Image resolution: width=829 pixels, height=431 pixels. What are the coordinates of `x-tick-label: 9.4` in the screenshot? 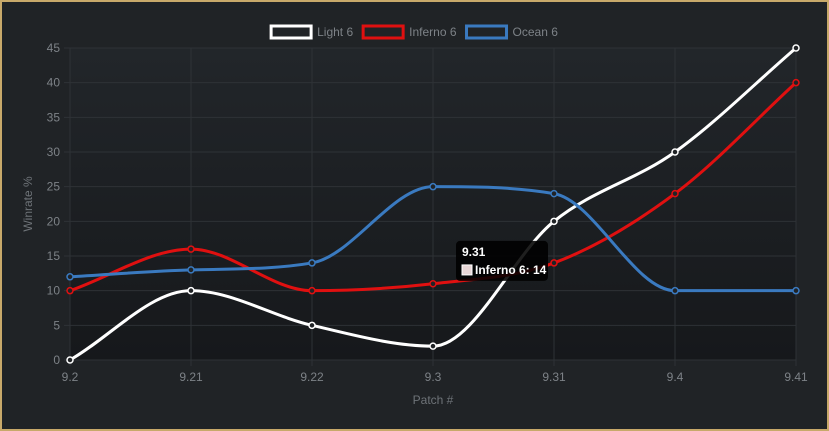 It's located at (675, 377).